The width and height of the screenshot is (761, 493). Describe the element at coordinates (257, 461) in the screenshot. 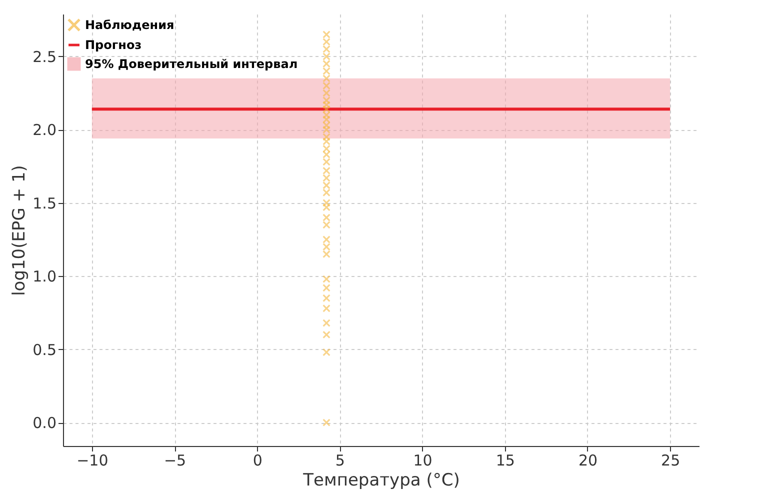

I see `x-tick-label: 0` at that location.